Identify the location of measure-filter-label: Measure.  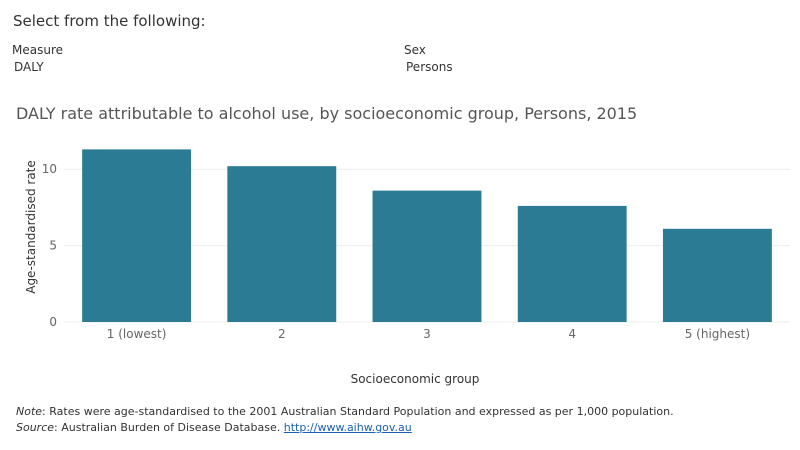
(37, 50).